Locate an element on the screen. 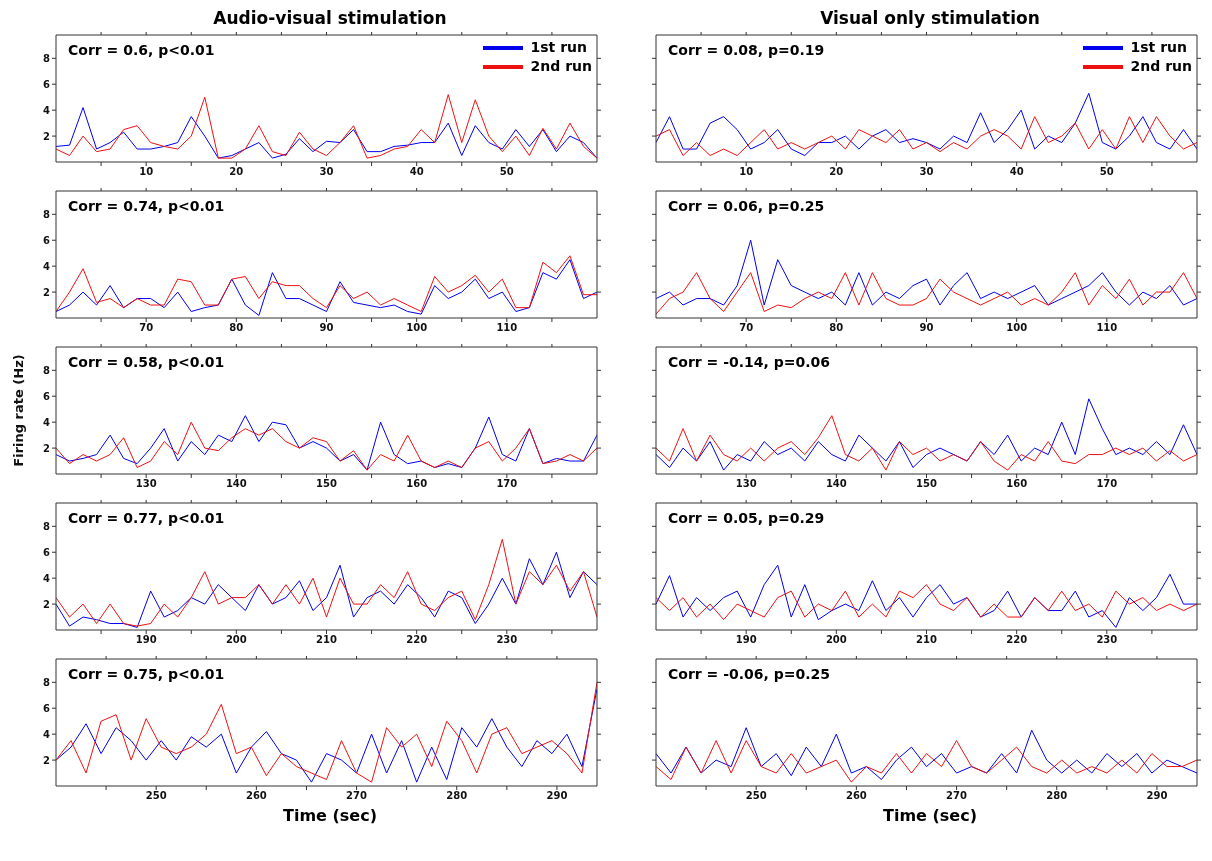 Image resolution: width=1212 pixels, height=861 pixels. annotation: Corr = -0.14, p=0.06 is located at coordinates (749, 362).